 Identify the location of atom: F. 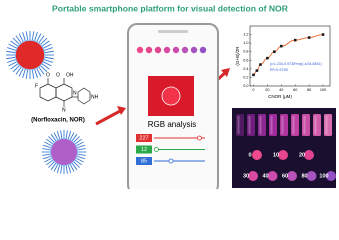
(36, 86).